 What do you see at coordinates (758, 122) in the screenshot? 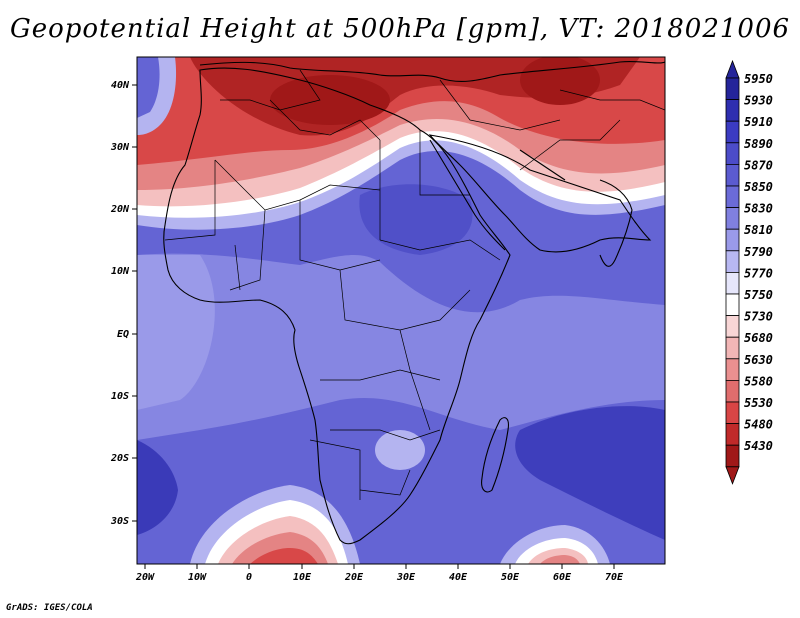
I see `colorbar-level-label: 5910` at bounding box center [758, 122].